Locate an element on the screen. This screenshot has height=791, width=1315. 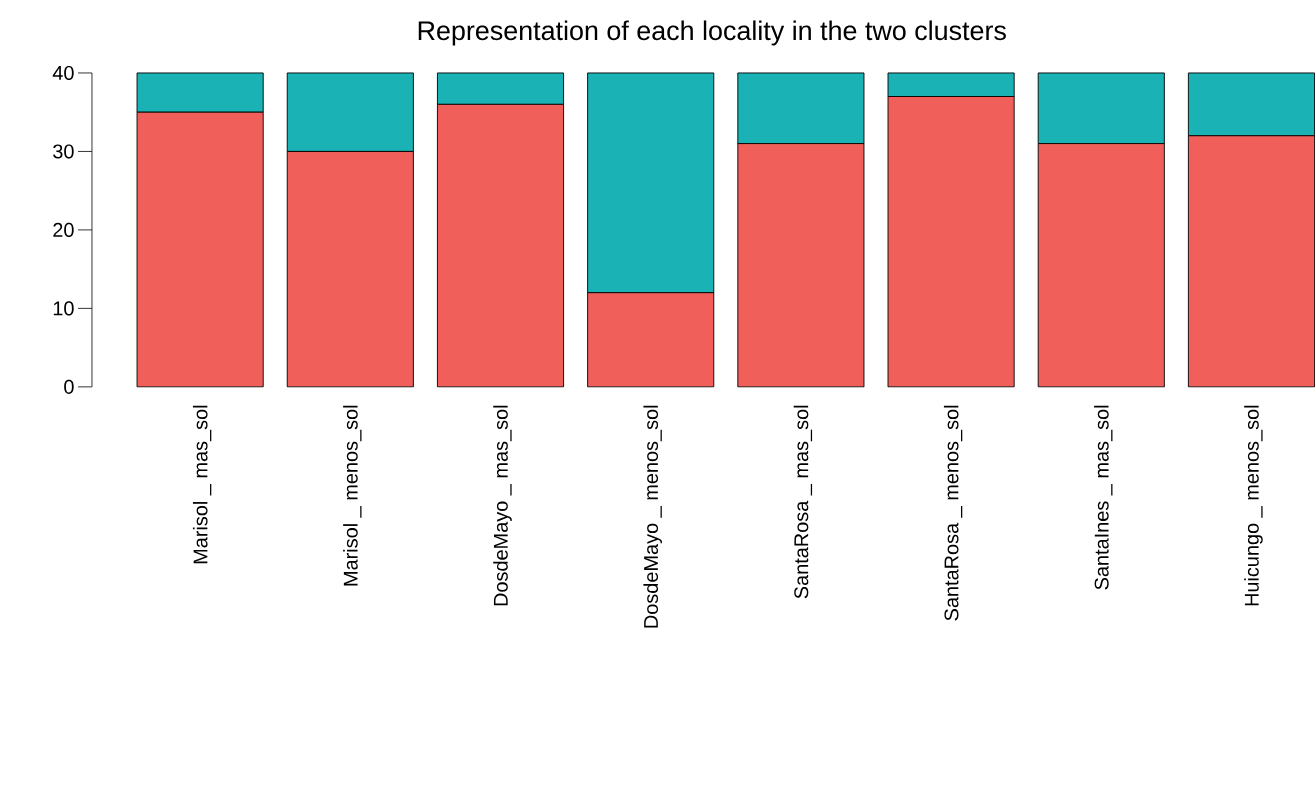
x-tick-label: DosdeMayo _ mas_sol is located at coordinates (502, 505).